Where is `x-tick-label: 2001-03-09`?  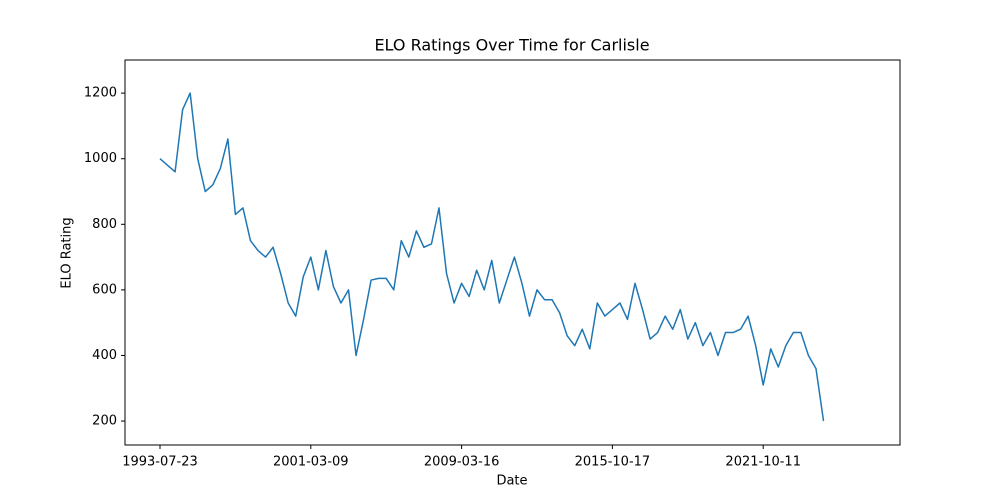
x-tick-label: 2001-03-09 is located at coordinates (311, 462).